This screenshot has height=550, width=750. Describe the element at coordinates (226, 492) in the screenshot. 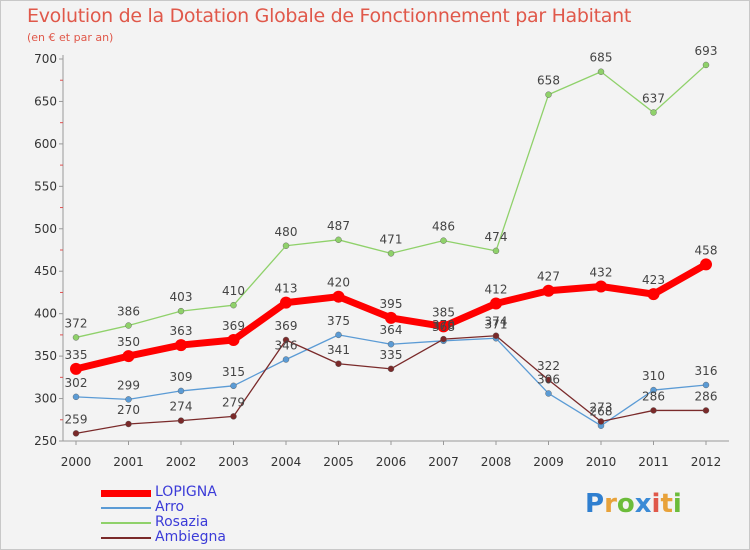

I see `legend-item-lopigna: LOPIGNA` at that location.